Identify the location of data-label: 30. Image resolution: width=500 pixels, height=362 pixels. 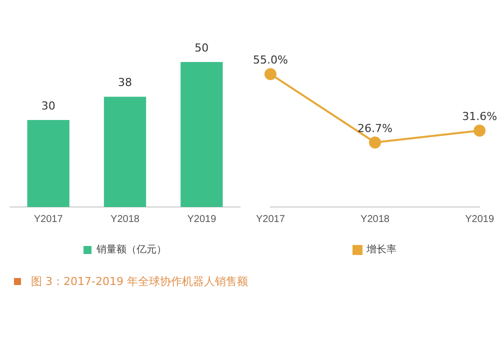
(48, 105).